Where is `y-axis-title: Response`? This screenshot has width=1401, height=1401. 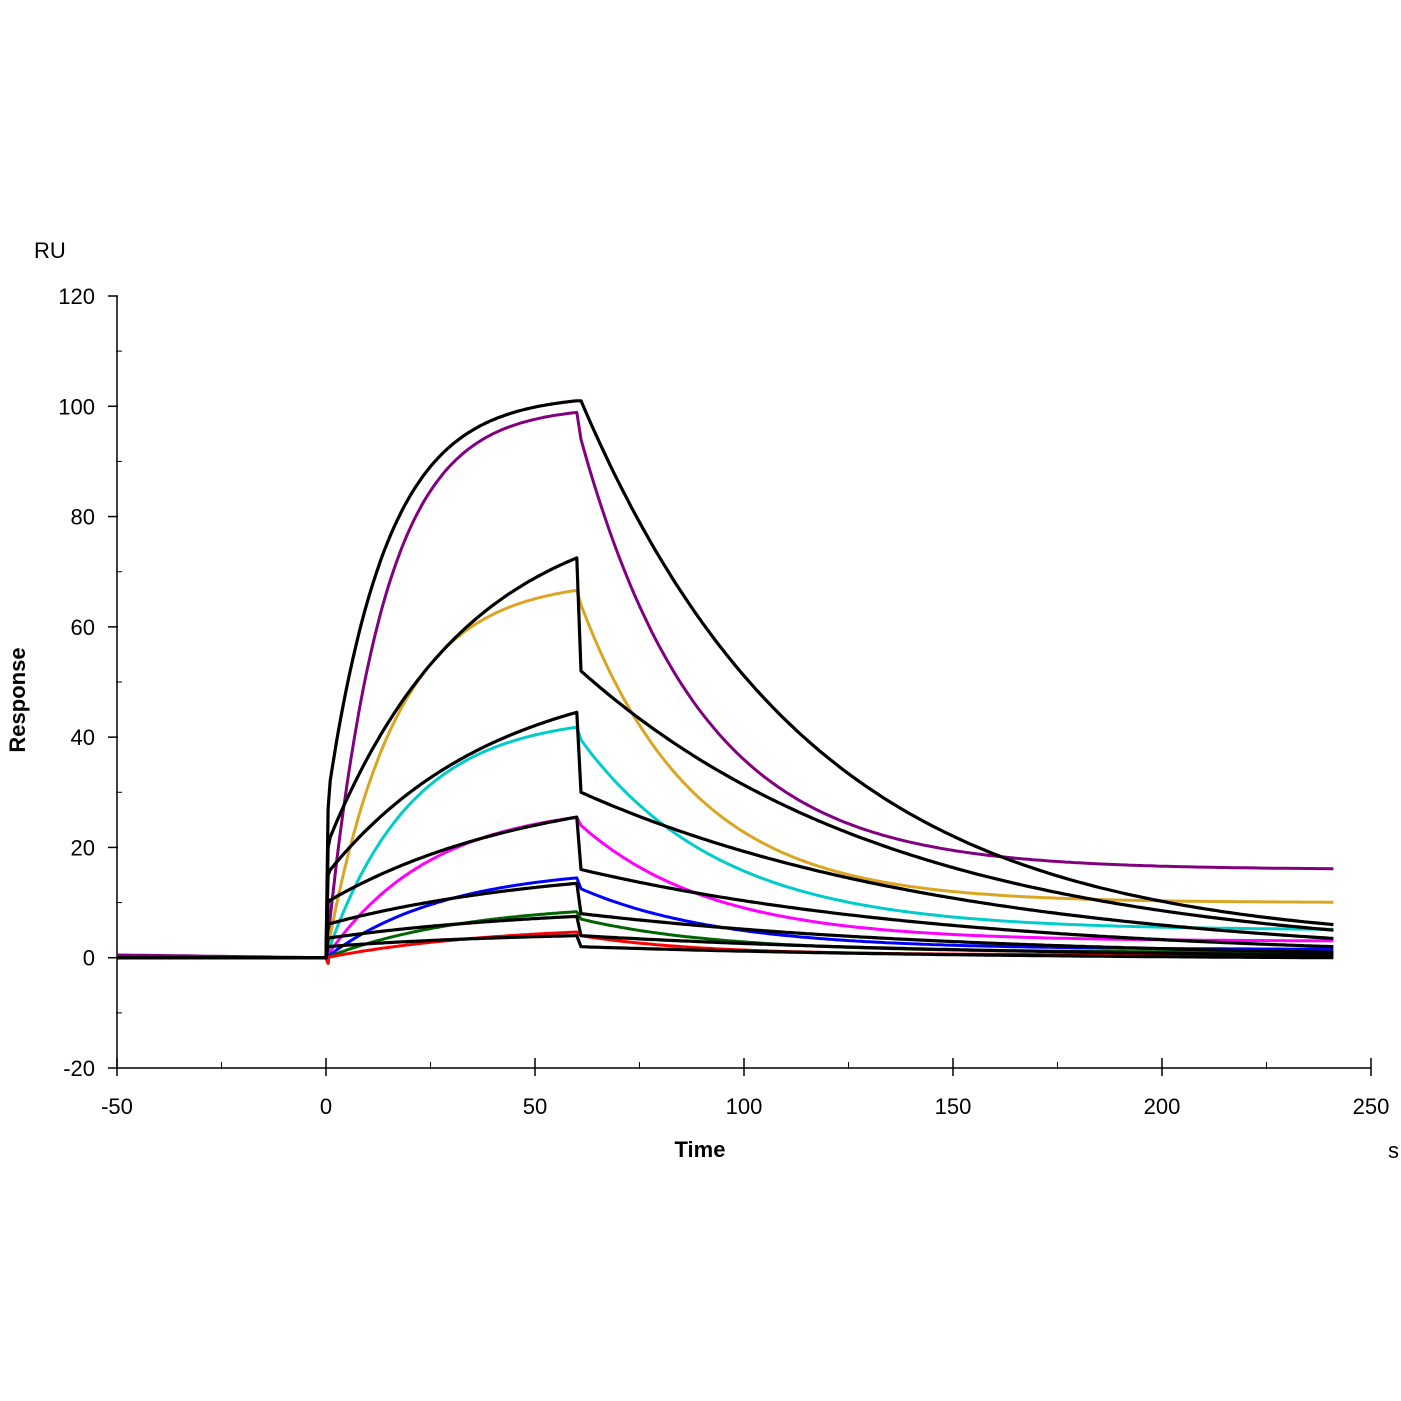 y-axis-title: Response is located at coordinates (17, 699).